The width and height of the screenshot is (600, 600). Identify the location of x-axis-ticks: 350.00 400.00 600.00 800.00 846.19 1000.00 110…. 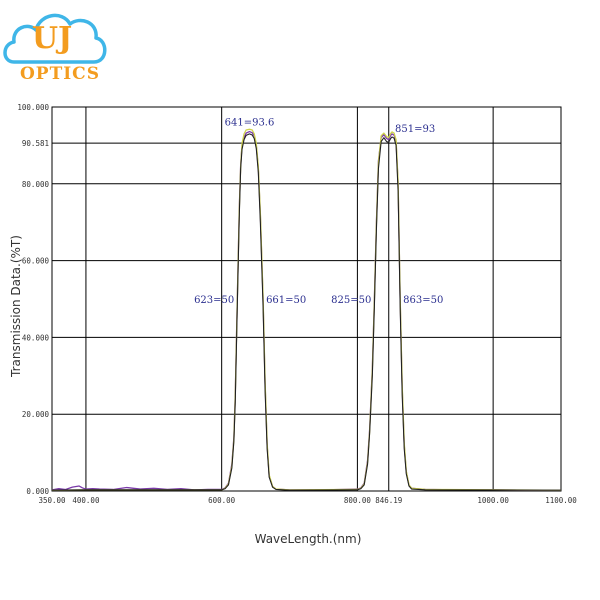
(307, 500).